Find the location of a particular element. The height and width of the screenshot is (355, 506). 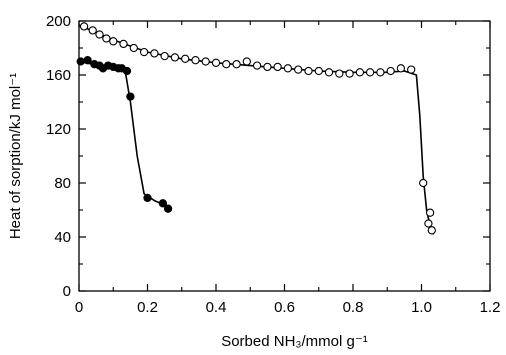

y-tick-label: 200 is located at coordinates (58, 21).